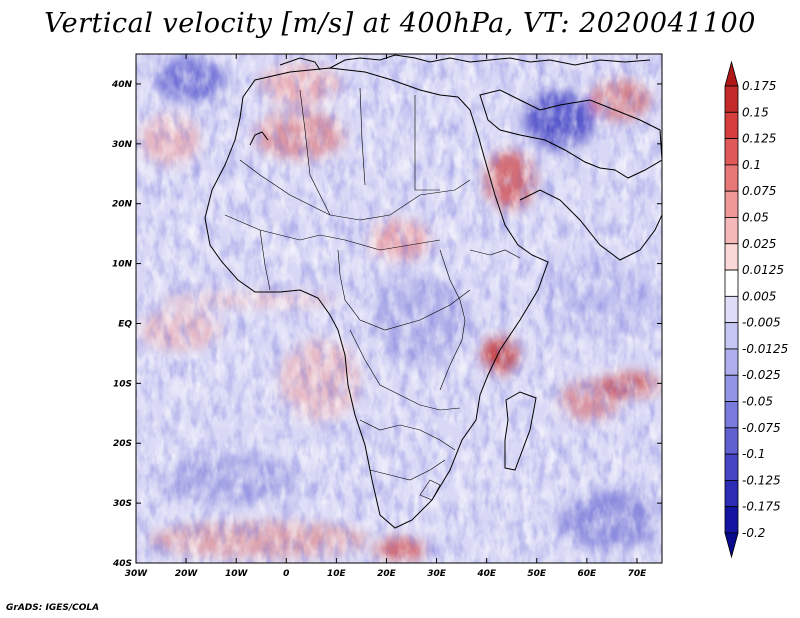 This screenshot has height=618, width=800. What do you see at coordinates (759, 139) in the screenshot?
I see `colorbar-label: 0.125` at bounding box center [759, 139].